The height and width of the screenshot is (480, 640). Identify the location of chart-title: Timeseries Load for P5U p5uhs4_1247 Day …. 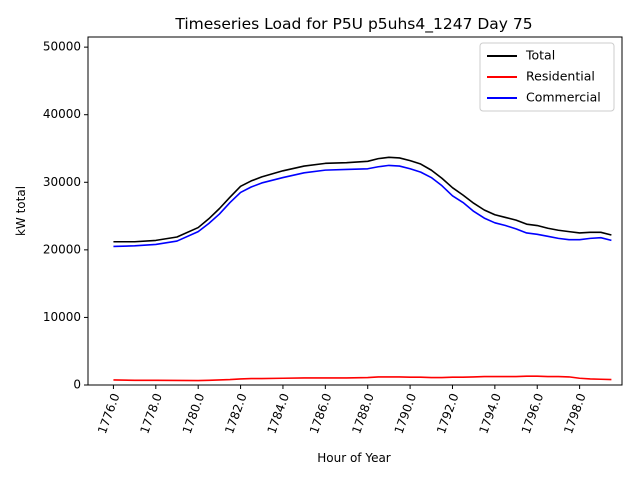
(353, 24).